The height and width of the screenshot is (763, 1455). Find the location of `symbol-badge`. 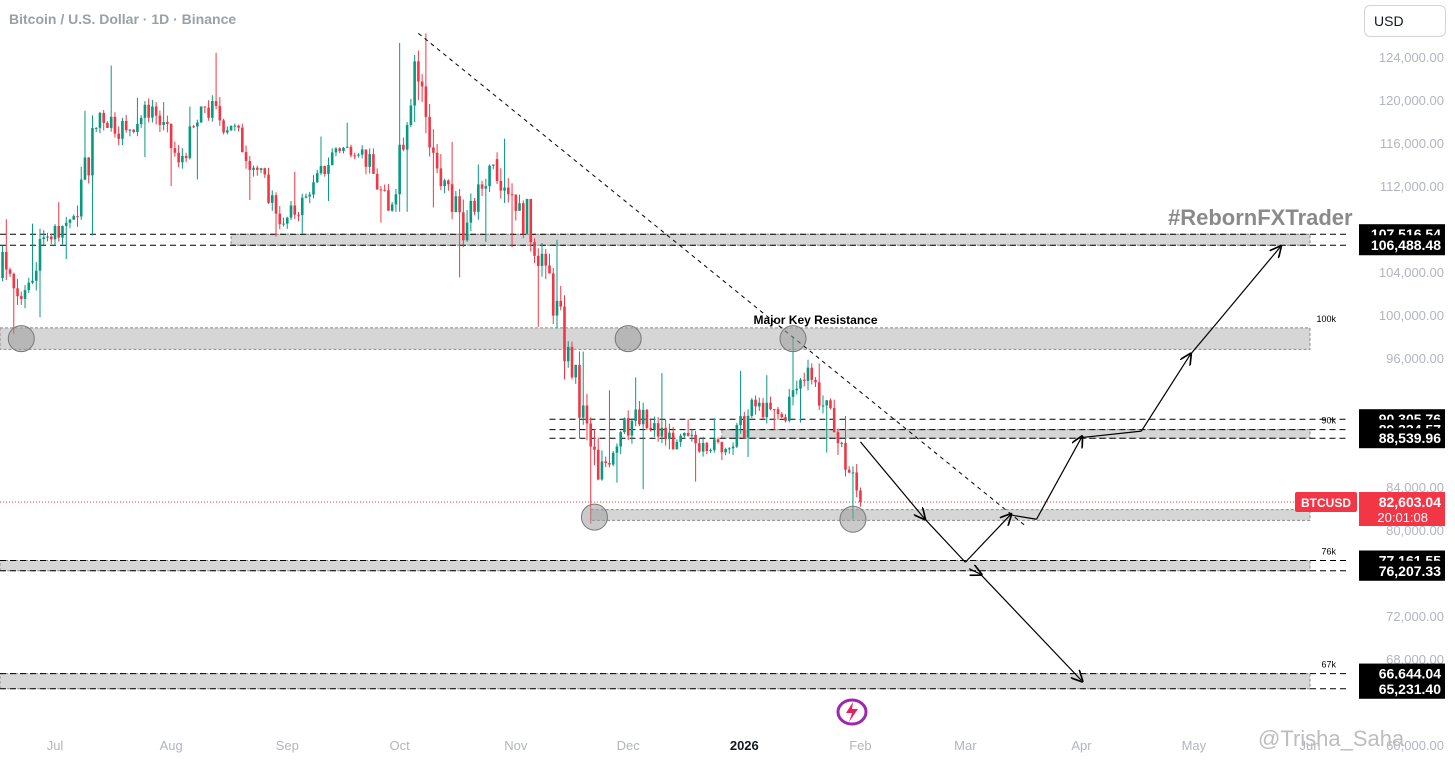

symbol-badge is located at coordinates (1326, 502).